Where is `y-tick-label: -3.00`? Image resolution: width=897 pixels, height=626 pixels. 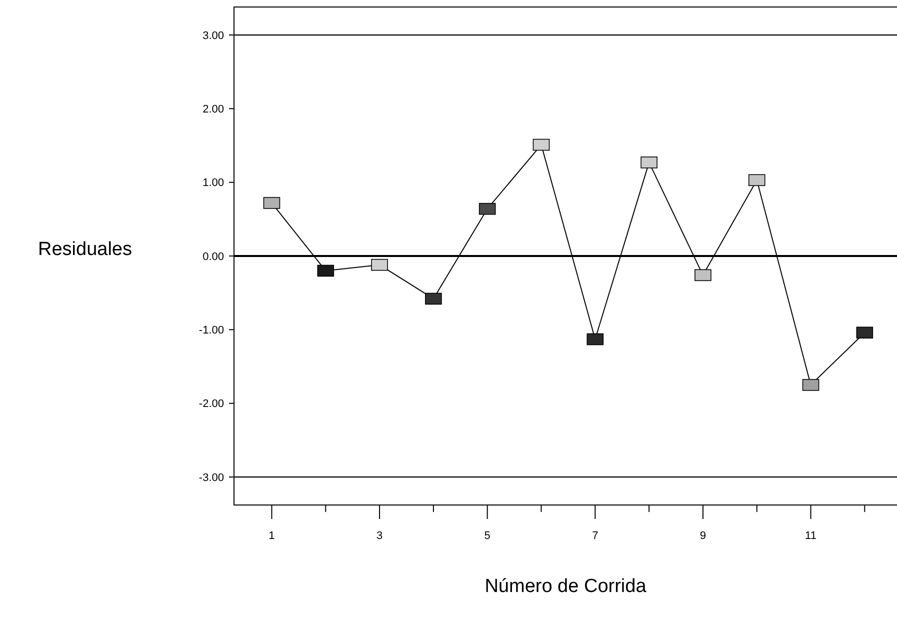 y-tick-label: -3.00 is located at coordinates (211, 478).